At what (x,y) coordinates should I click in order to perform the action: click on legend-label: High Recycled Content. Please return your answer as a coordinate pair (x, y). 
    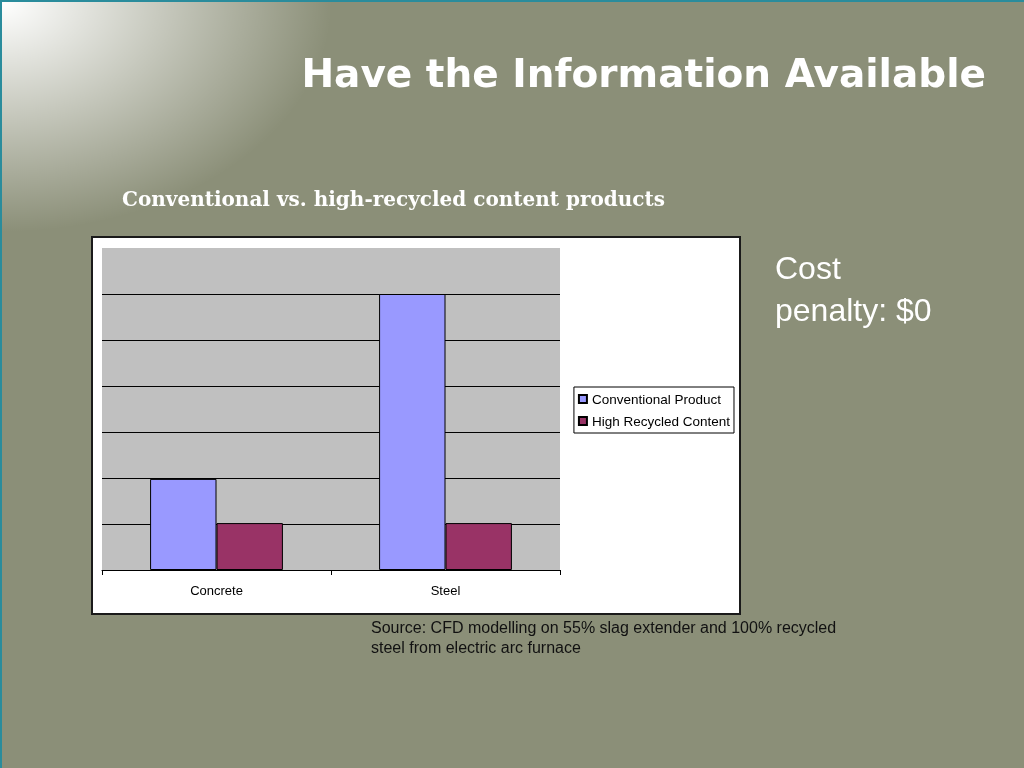
    Looking at the image, I should click on (661, 421).